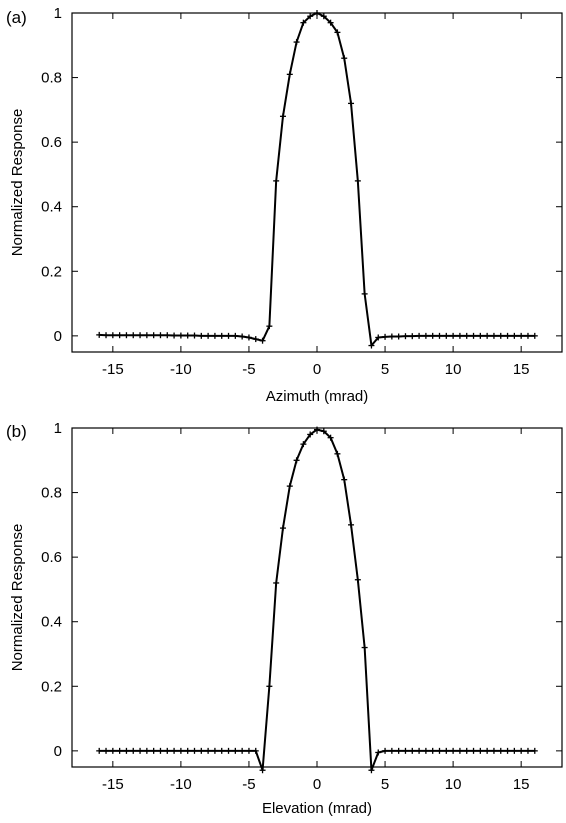  What do you see at coordinates (317, 396) in the screenshot?
I see `x-axis-title: Azimuth (mrad)` at bounding box center [317, 396].